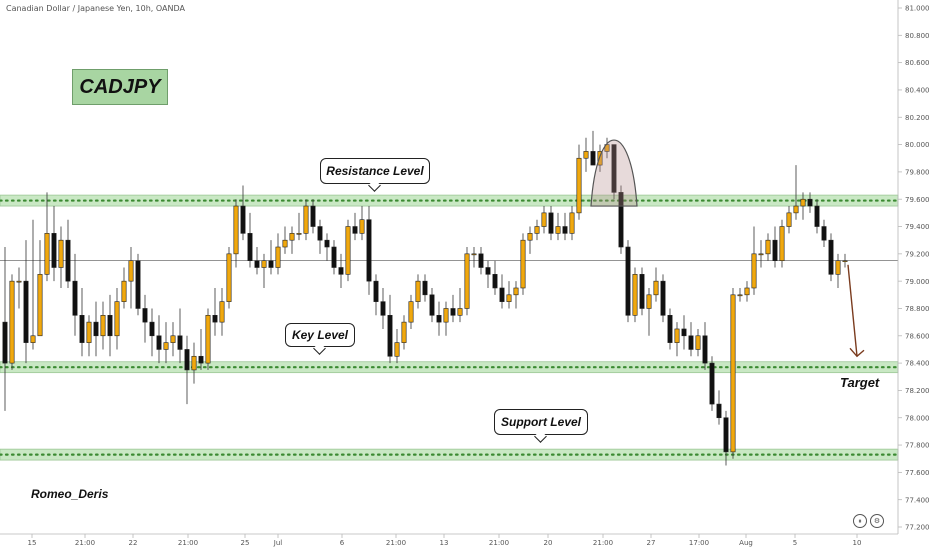 Image resolution: width=932 pixels, height=555 pixels. I want to click on top-dome, so click(614, 173).